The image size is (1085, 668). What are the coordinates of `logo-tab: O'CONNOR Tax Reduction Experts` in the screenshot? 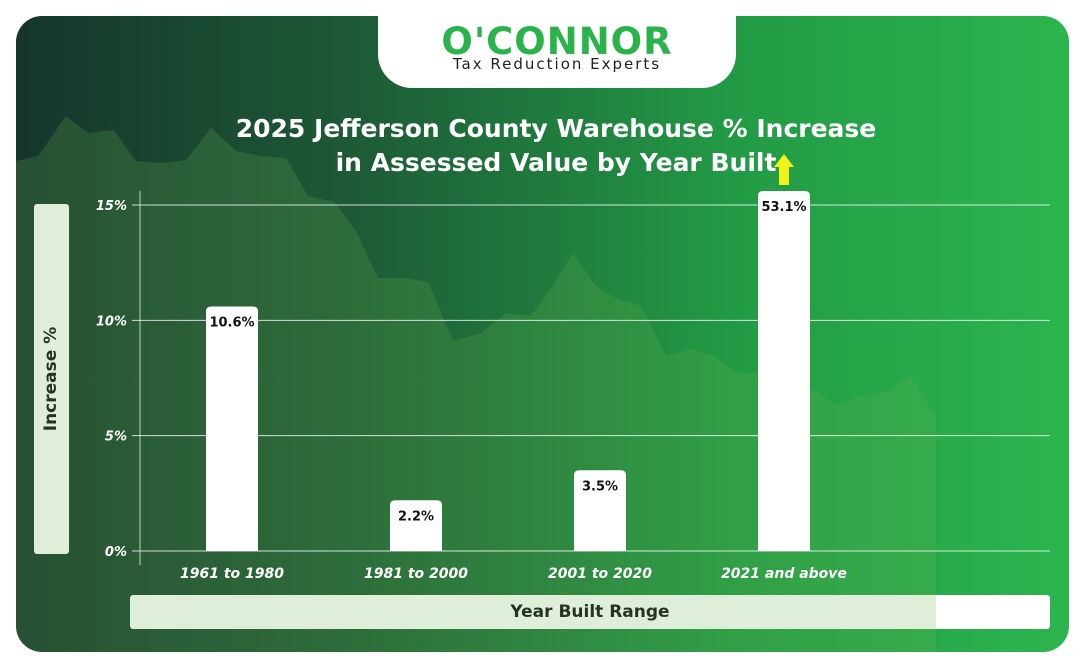 It's located at (557, 52).